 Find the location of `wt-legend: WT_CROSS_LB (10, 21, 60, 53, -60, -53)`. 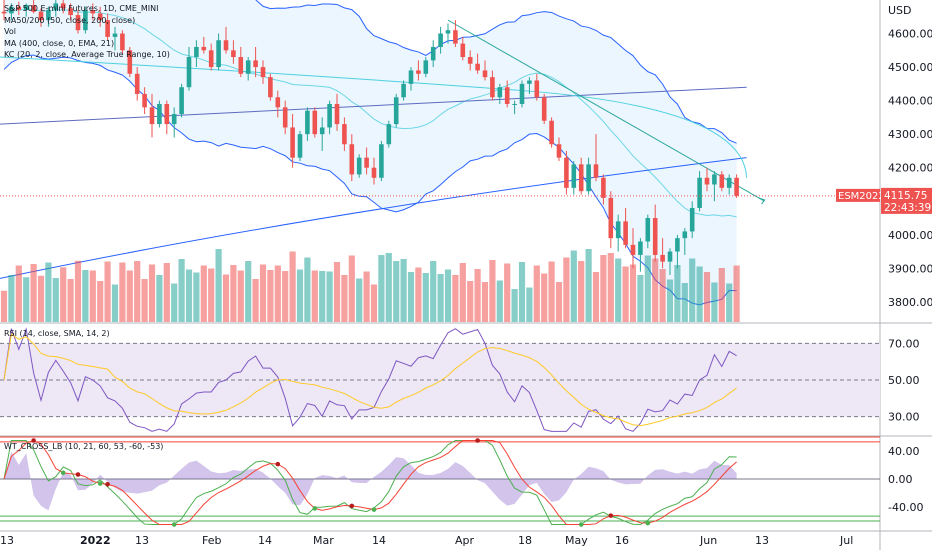

wt-legend: WT_CROSS_LB (10, 21, 60, 53, -60, -53) is located at coordinates (83, 447).